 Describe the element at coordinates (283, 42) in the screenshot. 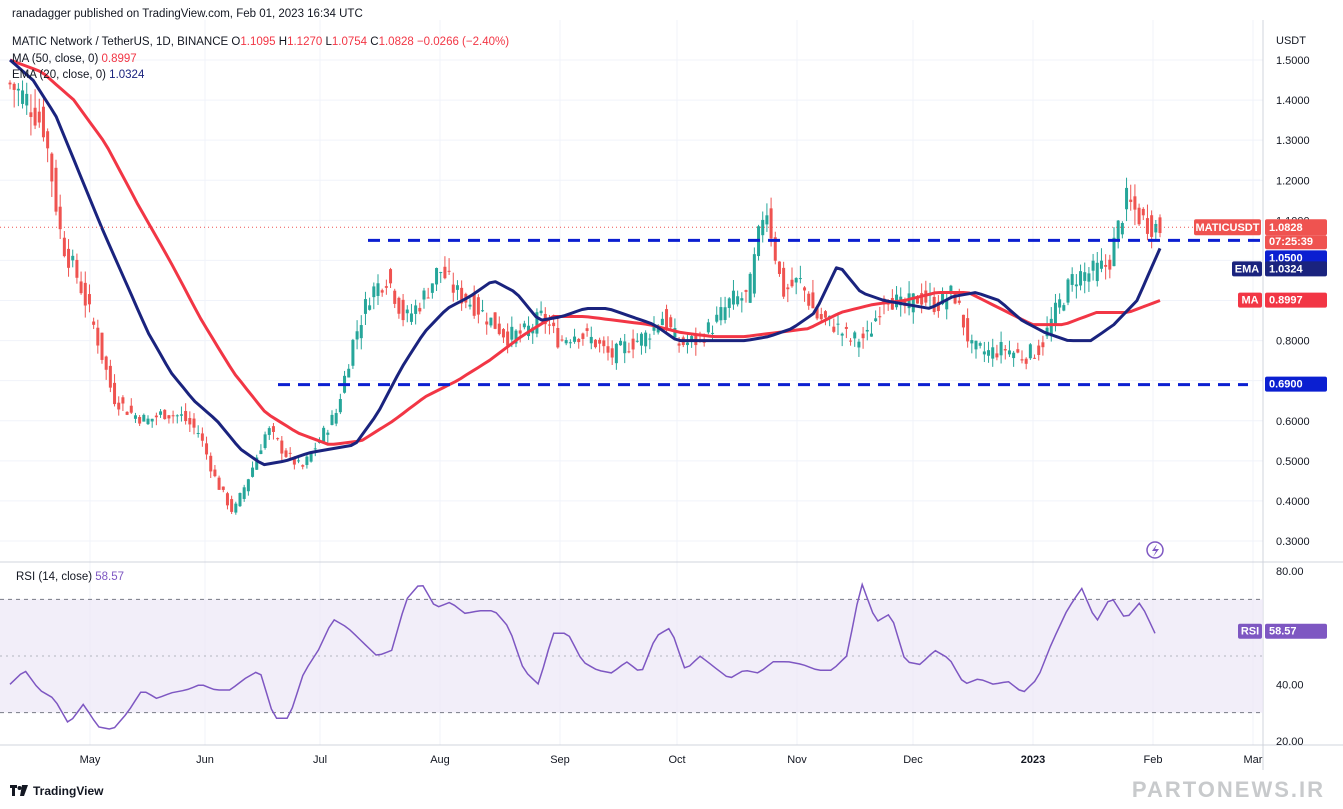

I see `ohlc-h-label: H` at that location.